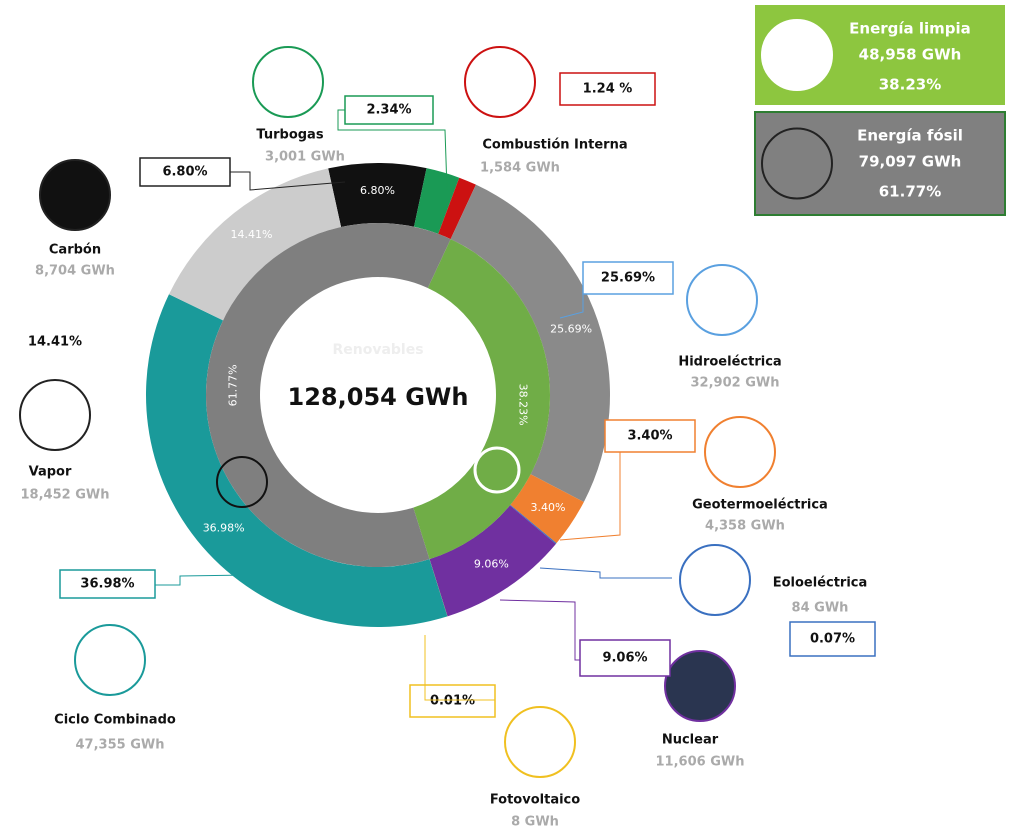  I want to click on inner-ring-label: 61.77%, so click(232, 385).